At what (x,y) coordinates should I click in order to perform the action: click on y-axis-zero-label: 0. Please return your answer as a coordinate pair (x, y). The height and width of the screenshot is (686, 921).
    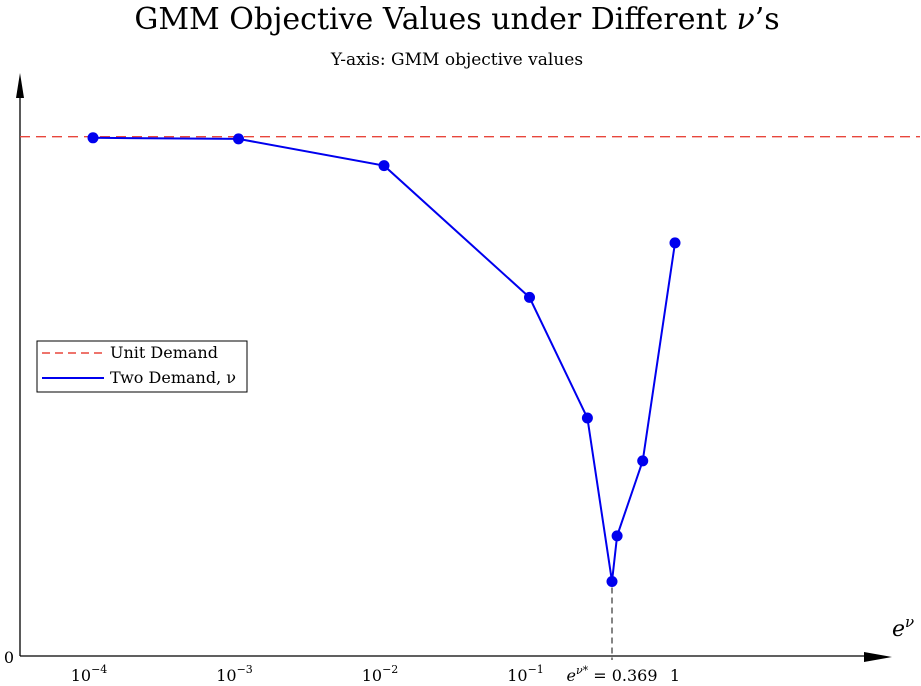
    Looking at the image, I should click on (9, 657).